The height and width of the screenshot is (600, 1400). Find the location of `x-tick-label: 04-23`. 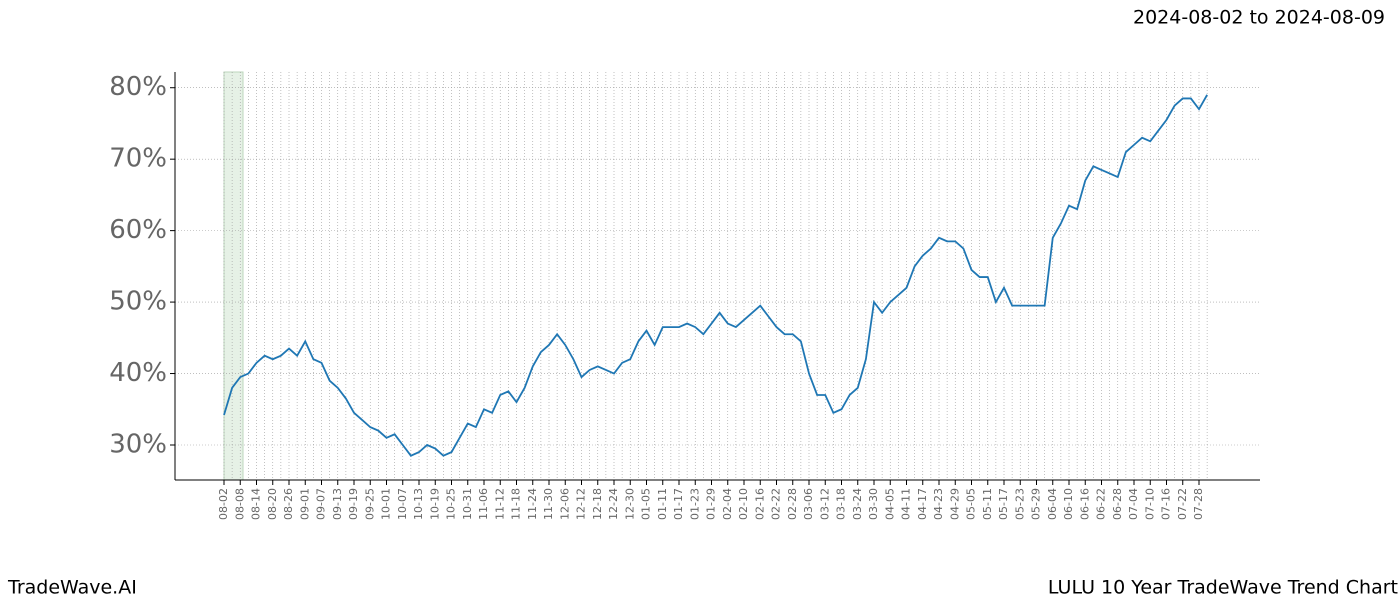

x-tick-label: 04-23 is located at coordinates (938, 504).